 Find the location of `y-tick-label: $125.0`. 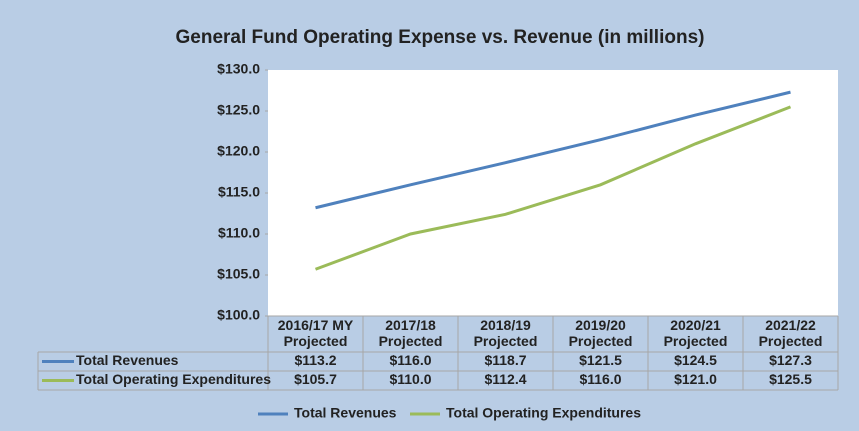

y-tick-label: $125.0 is located at coordinates (238, 110).